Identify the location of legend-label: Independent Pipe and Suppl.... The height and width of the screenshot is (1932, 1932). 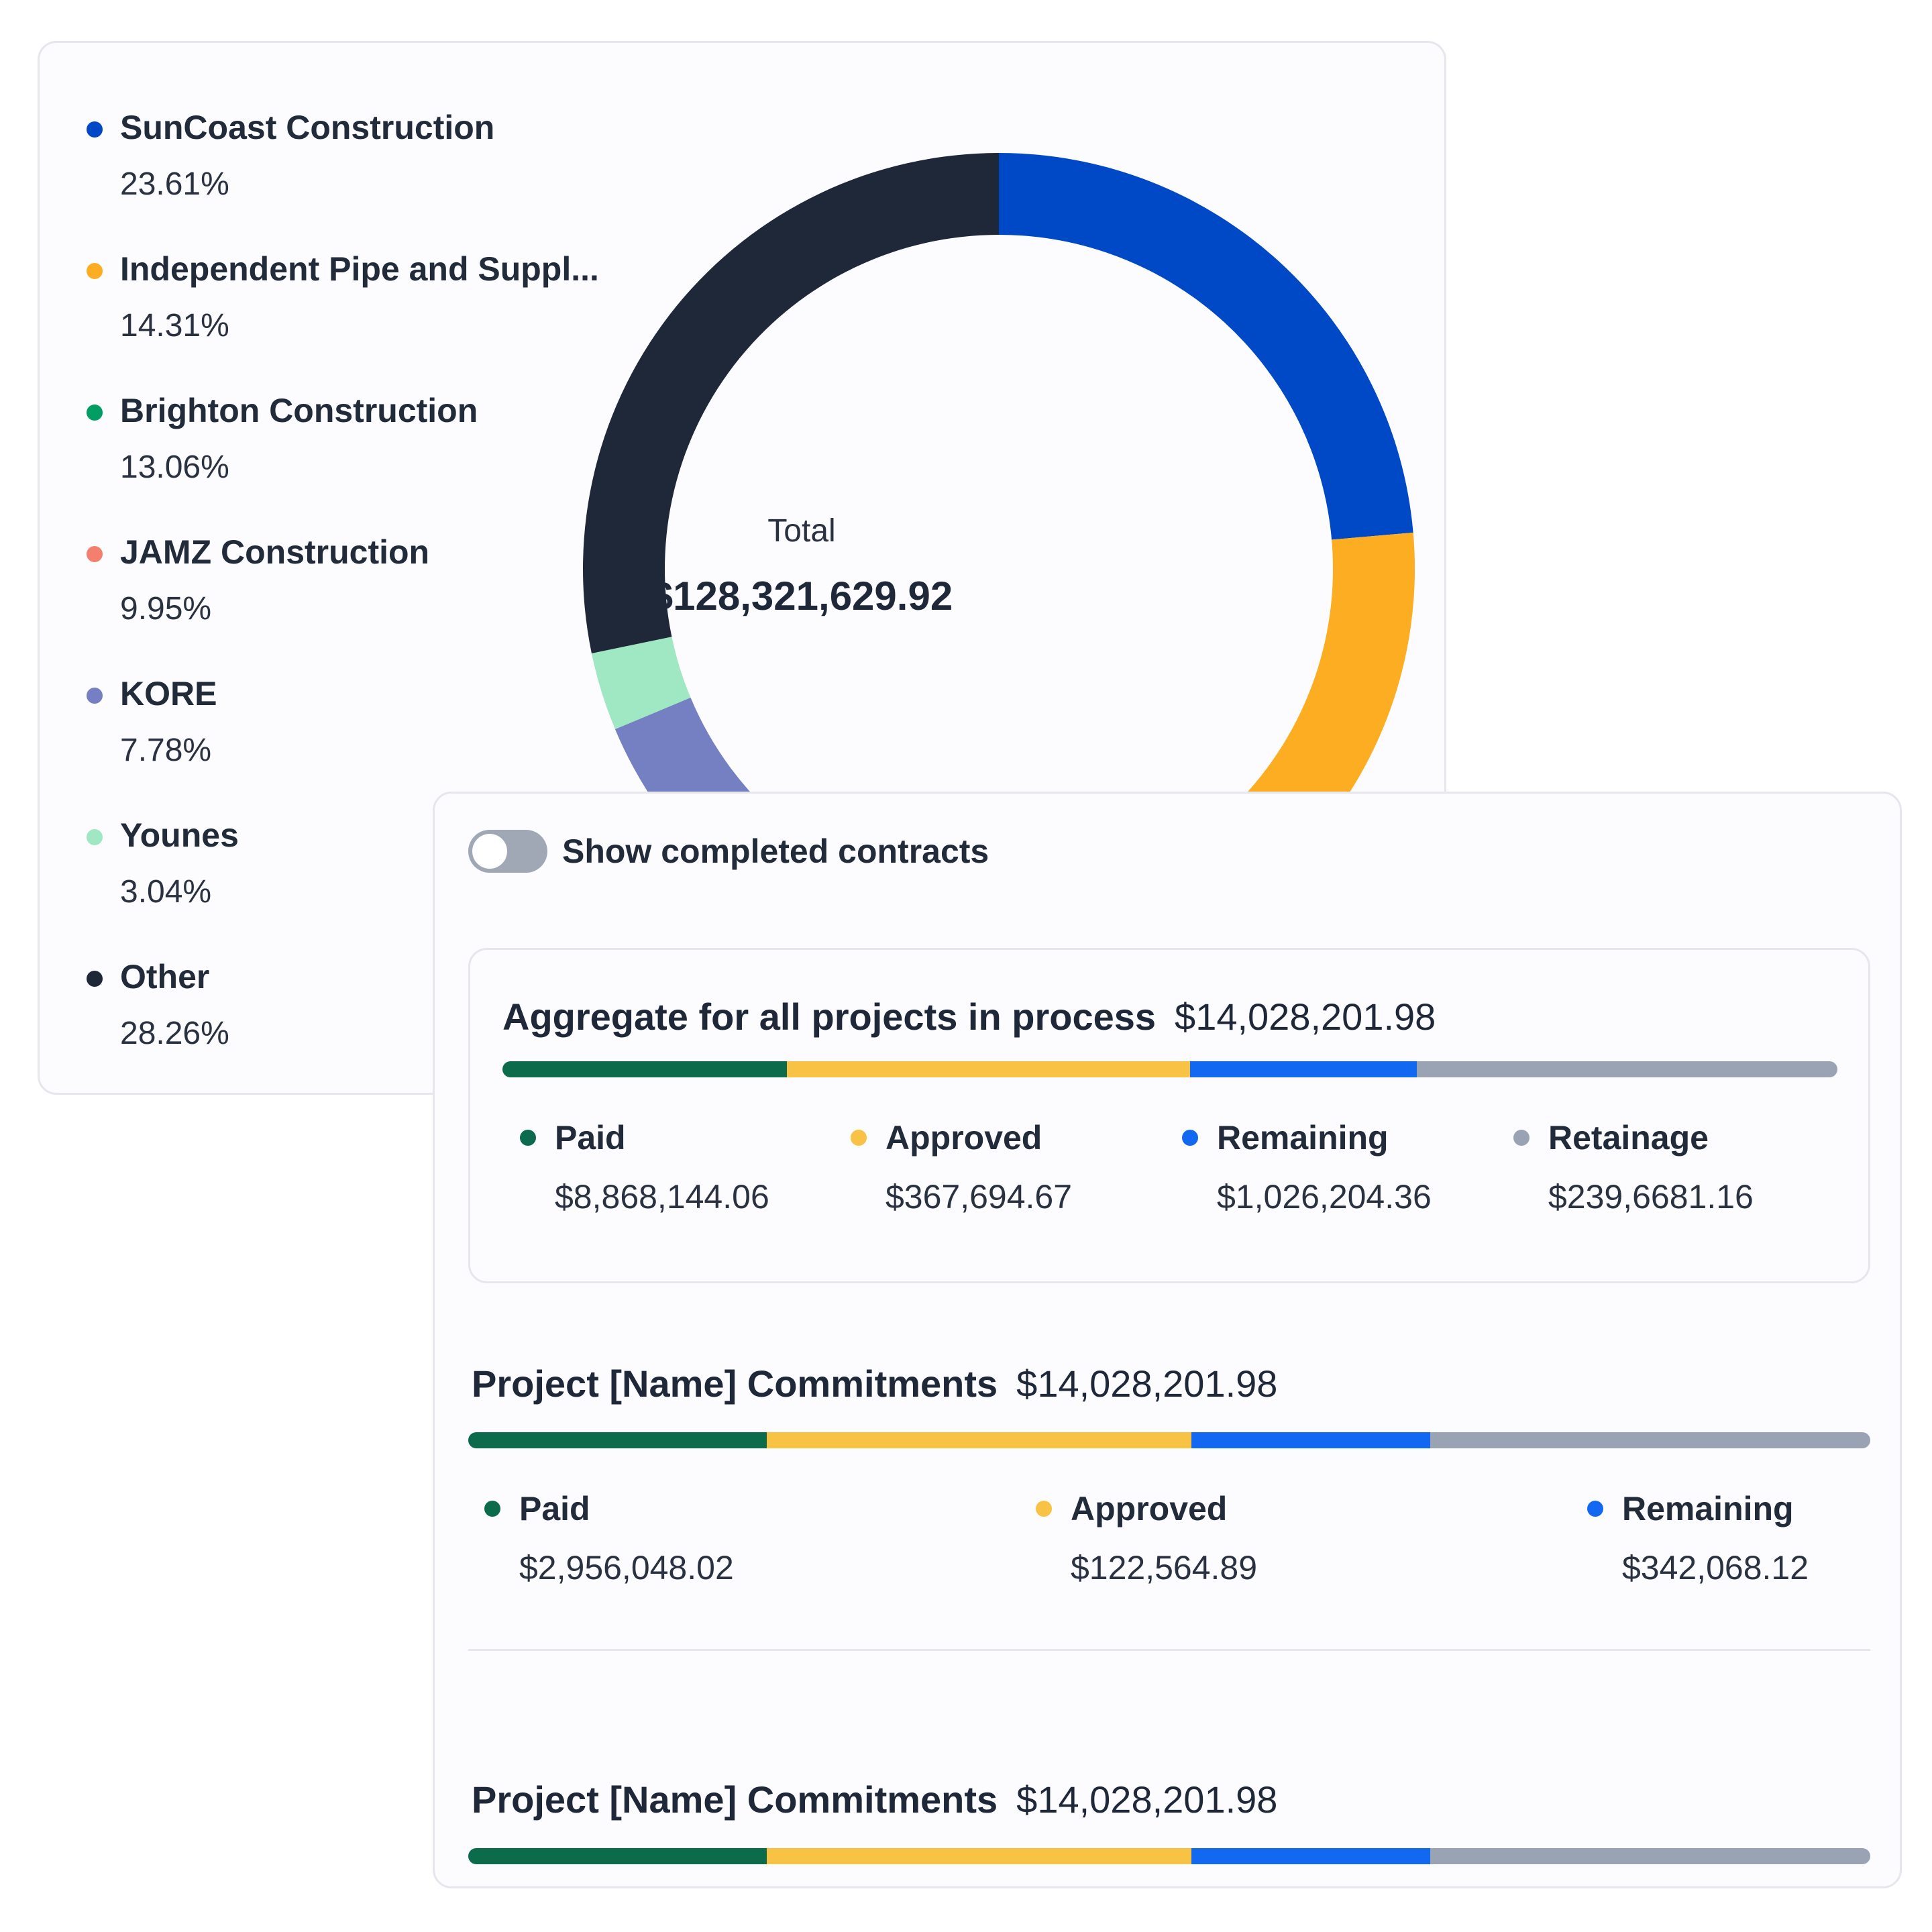
(359, 269).